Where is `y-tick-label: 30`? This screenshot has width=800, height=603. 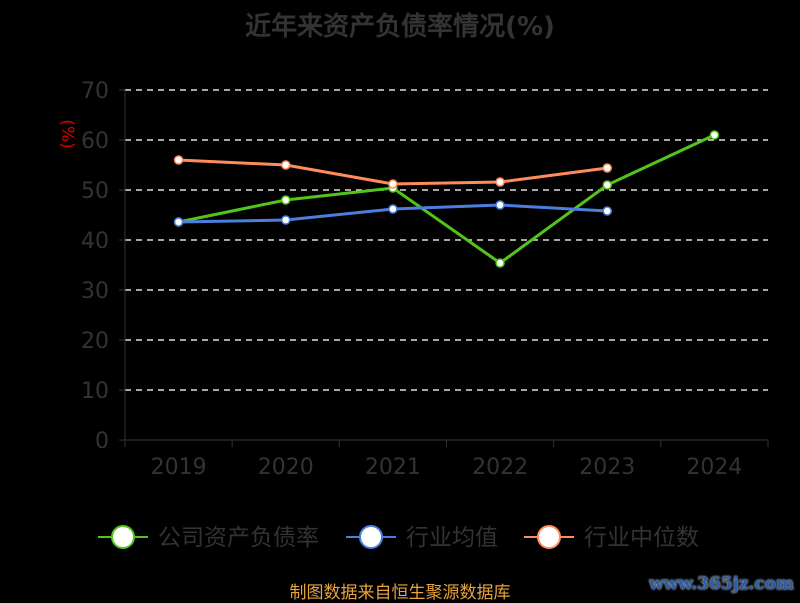 y-tick-label: 30 is located at coordinates (95, 291).